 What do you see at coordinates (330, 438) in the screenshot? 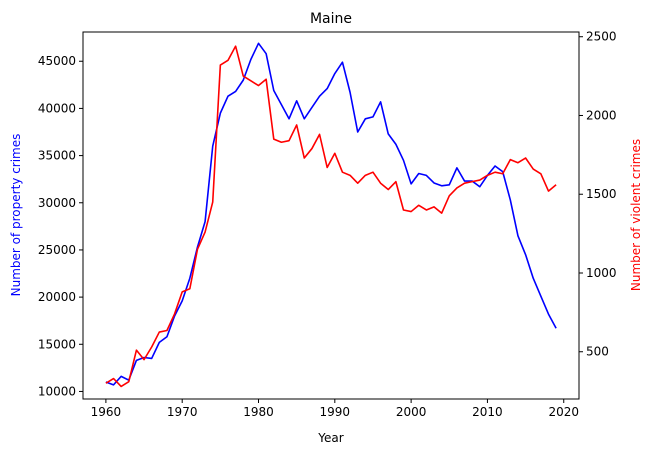
I see `x-axis-label: Year` at bounding box center [330, 438].